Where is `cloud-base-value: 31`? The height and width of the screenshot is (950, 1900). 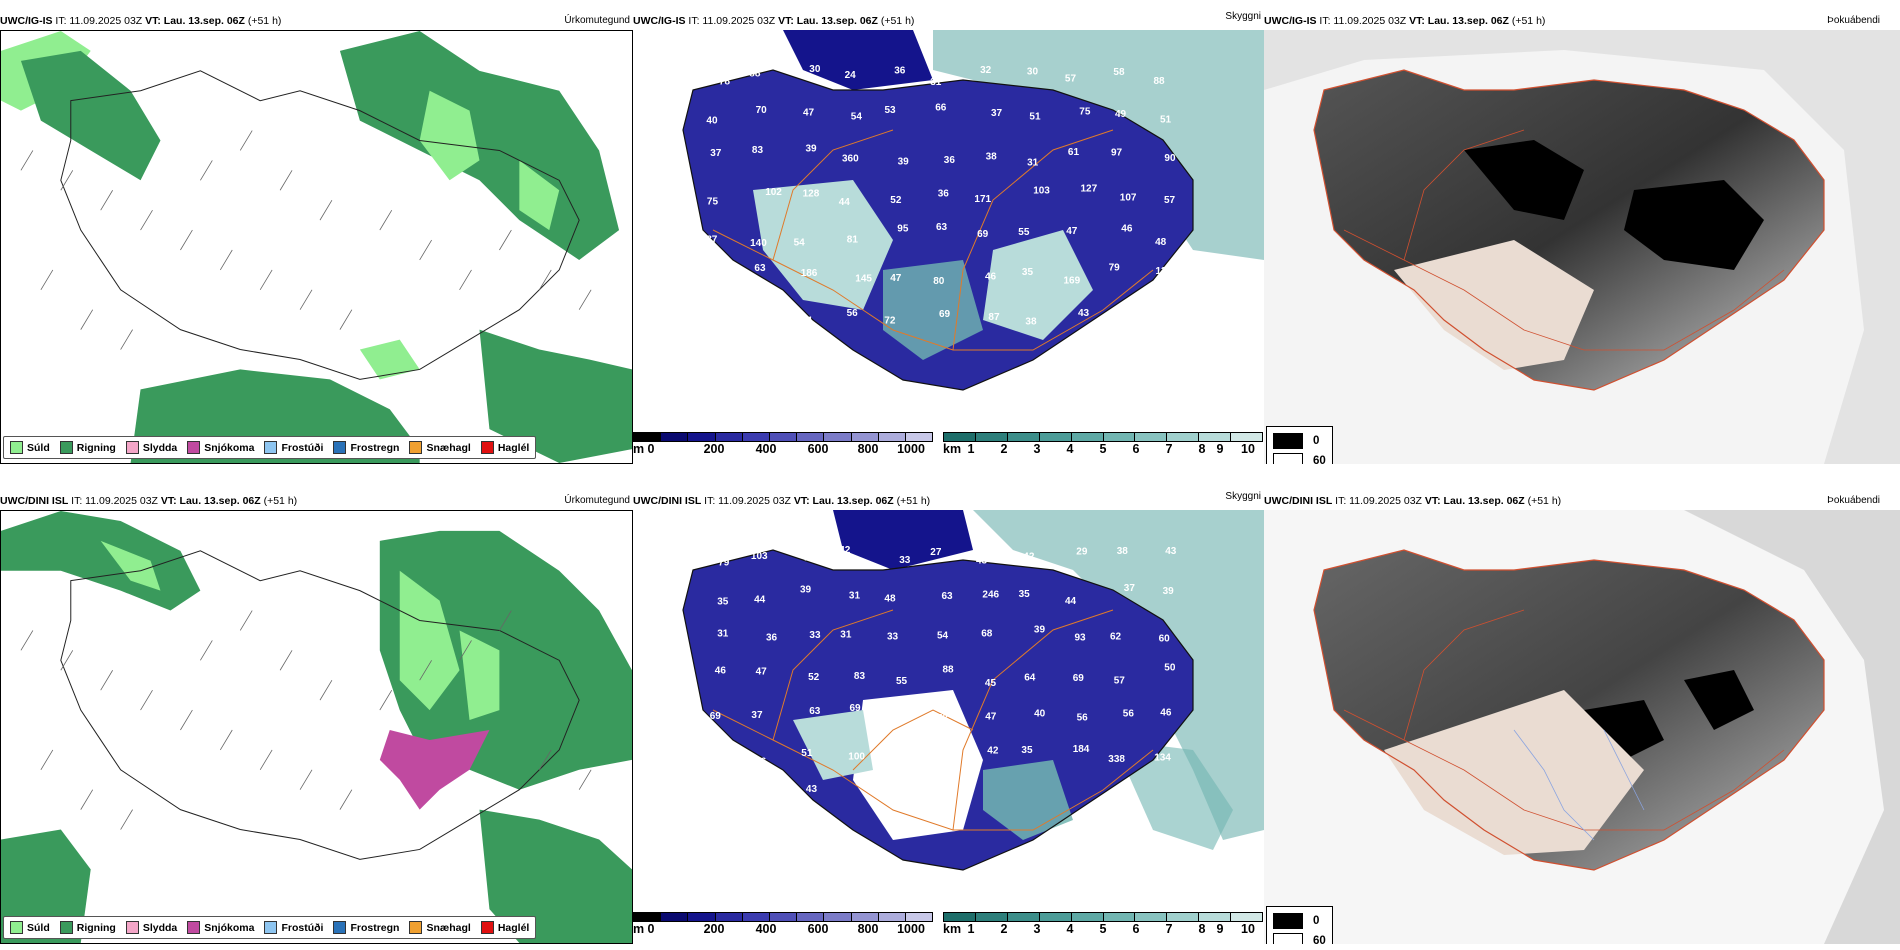
cloud-base-value: 31 is located at coordinates (846, 635).